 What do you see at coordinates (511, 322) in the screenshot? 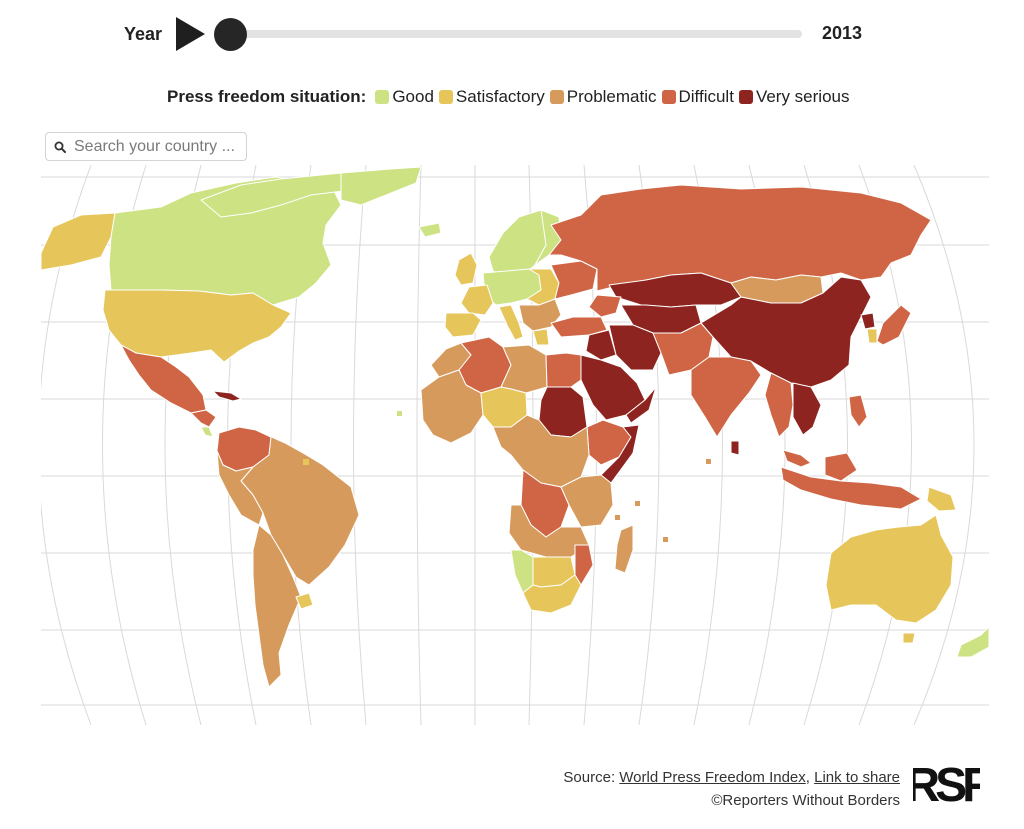
I see `country-italy` at bounding box center [511, 322].